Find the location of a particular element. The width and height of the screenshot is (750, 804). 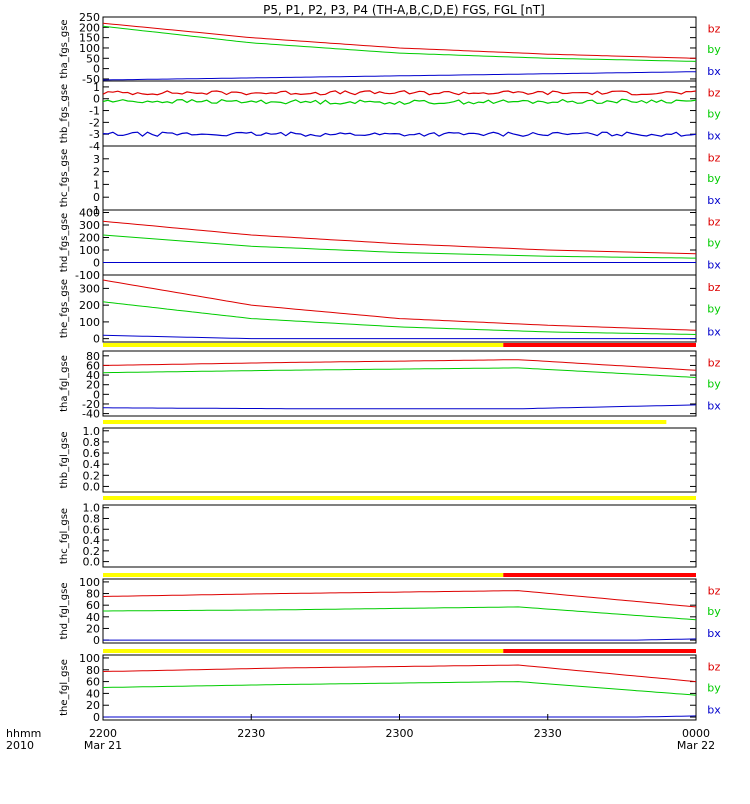

y-tick-label: 3 is located at coordinates (96, 159).